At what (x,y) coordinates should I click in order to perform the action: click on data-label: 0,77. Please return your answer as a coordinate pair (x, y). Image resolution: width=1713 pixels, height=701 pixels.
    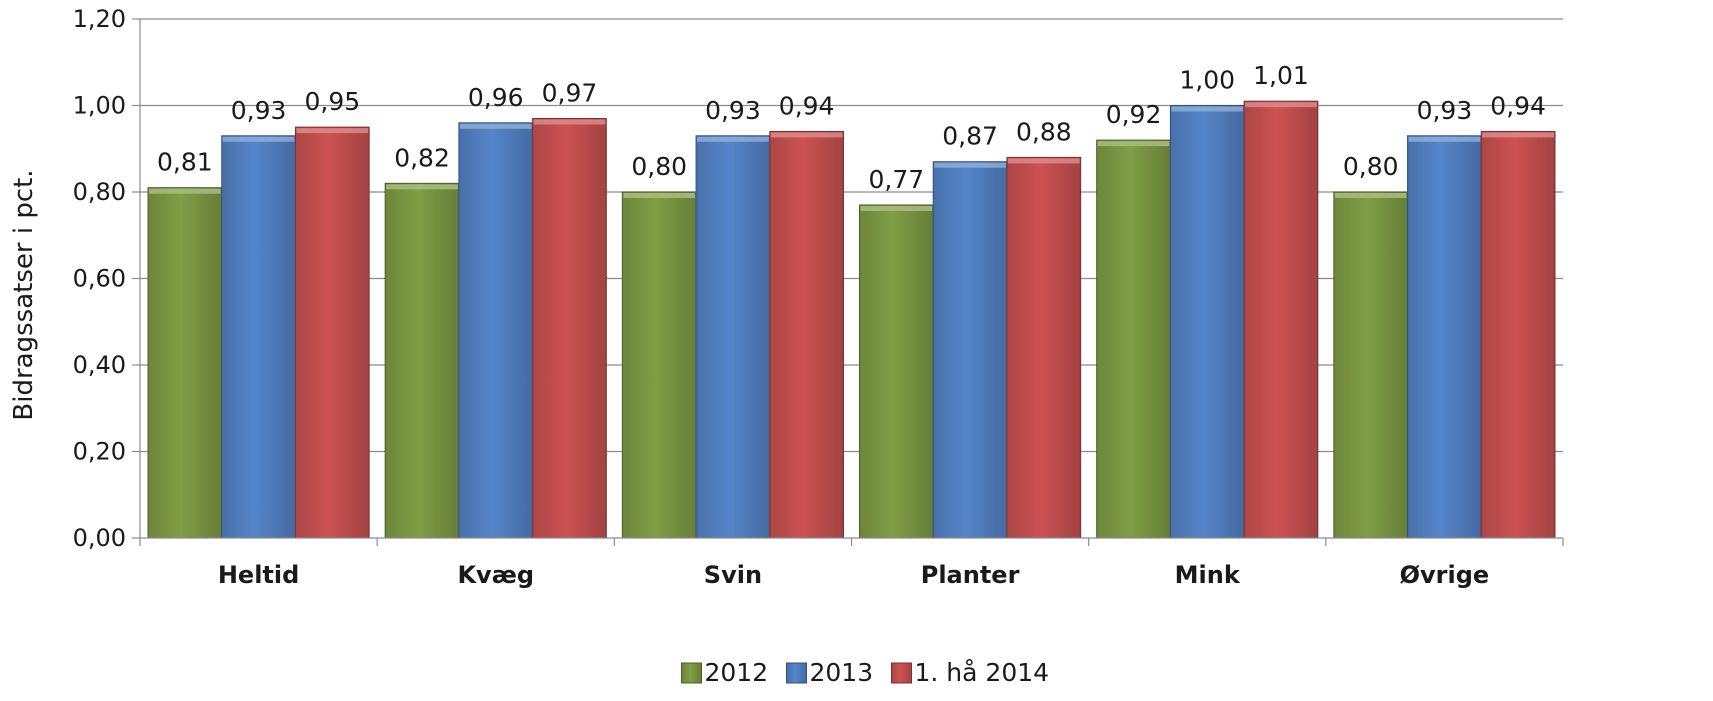
    Looking at the image, I should click on (897, 179).